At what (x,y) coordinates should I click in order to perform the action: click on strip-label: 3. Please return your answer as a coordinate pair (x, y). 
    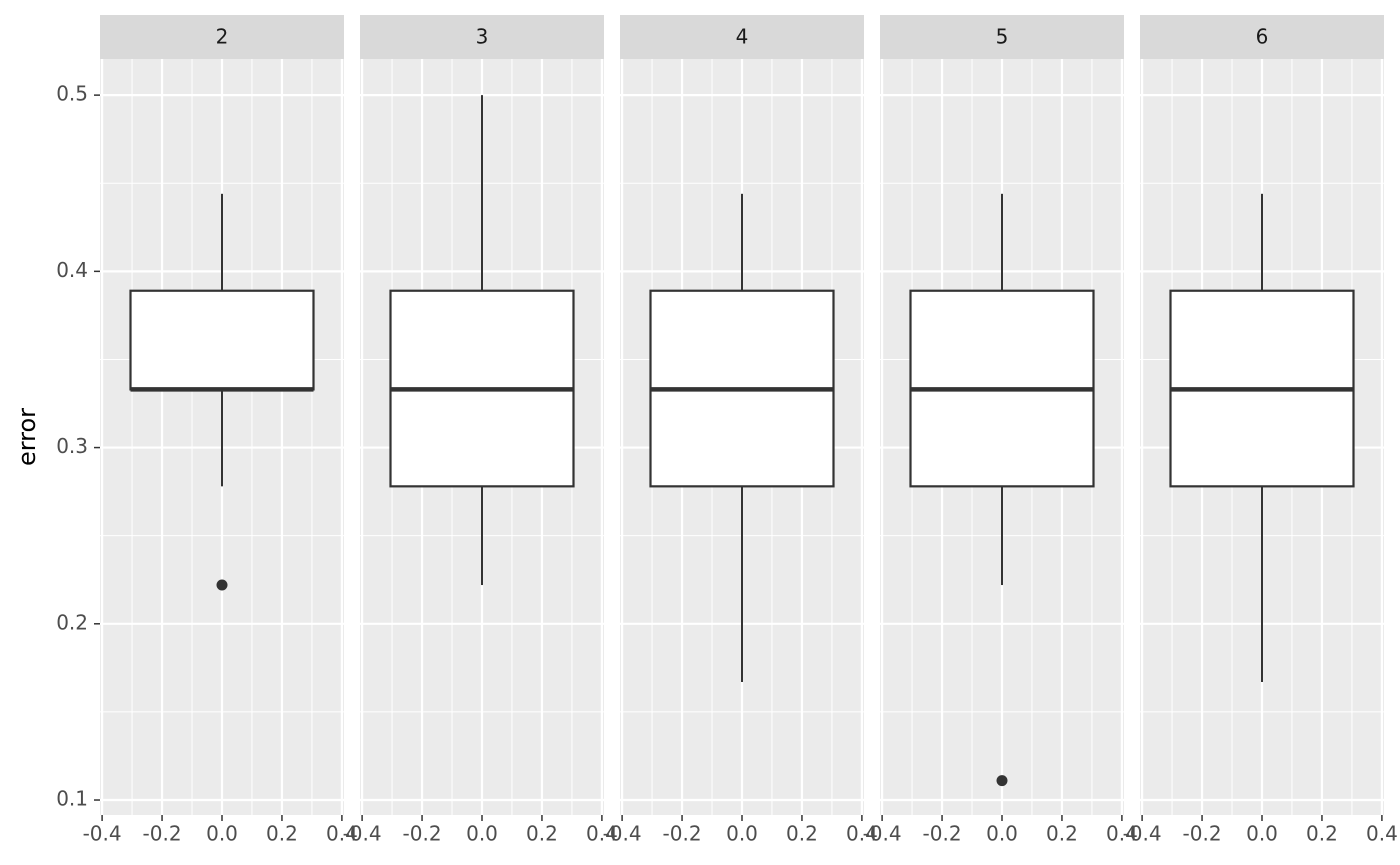
    Looking at the image, I should click on (482, 37).